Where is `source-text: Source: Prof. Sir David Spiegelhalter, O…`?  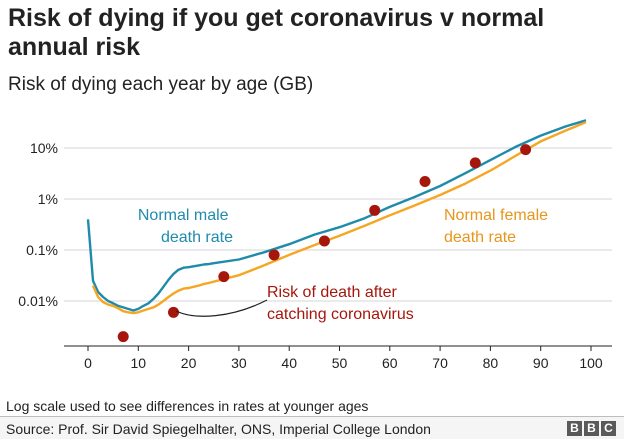
source-text: Source: Prof. Sir David Spiegelhalter, O… is located at coordinates (218, 429).